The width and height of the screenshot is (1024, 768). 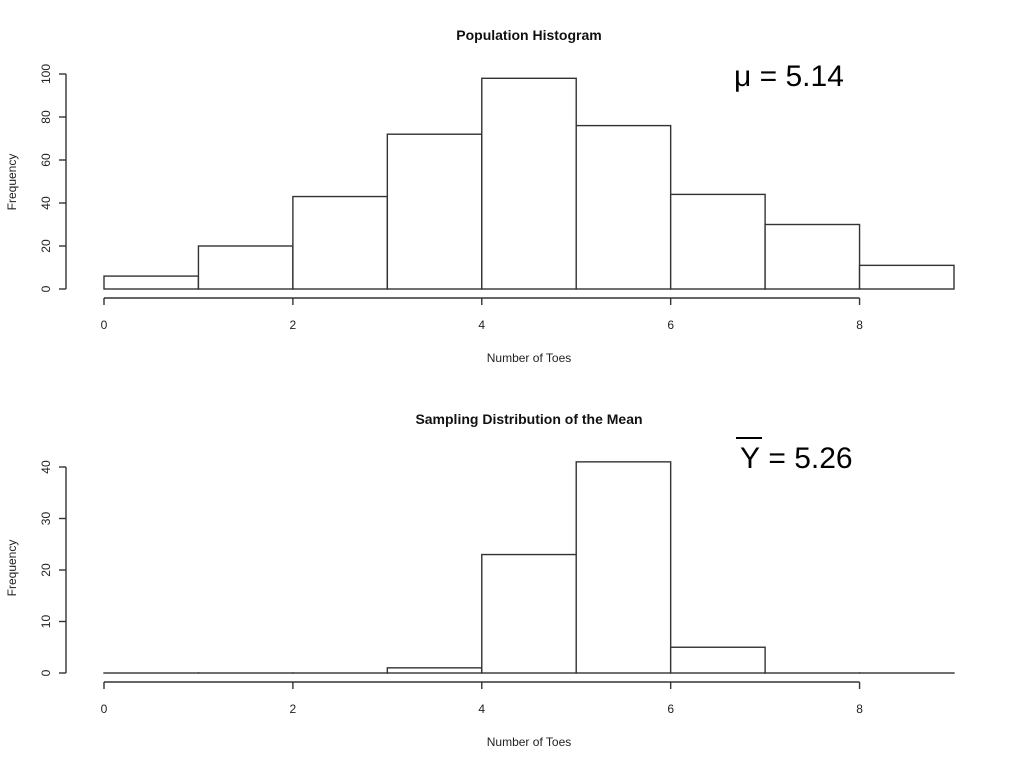 What do you see at coordinates (859, 709) in the screenshot?
I see `chart2-x-tick-label: 8` at bounding box center [859, 709].